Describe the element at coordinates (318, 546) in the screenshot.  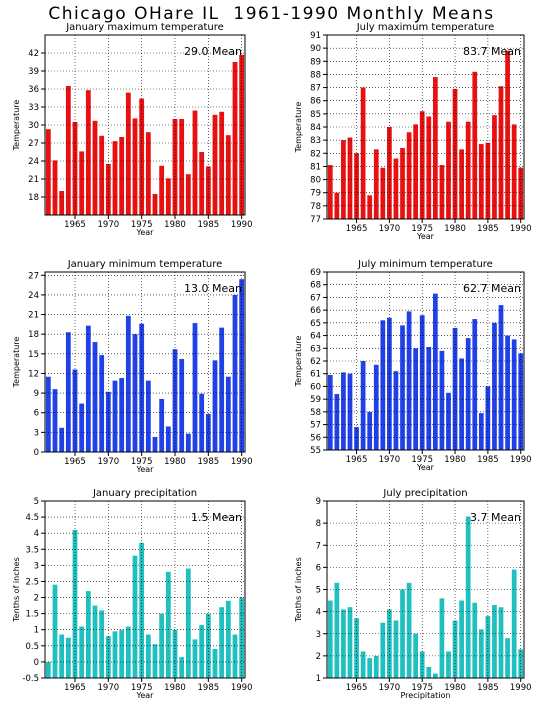
I see `y-tick-label: 7` at that location.